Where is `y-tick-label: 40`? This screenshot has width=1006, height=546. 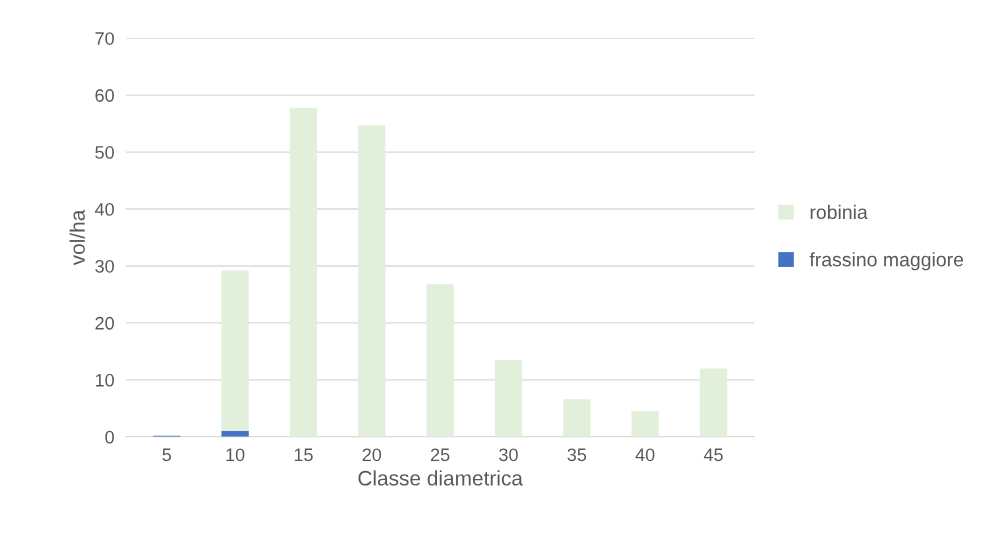 y-tick-label: 40 is located at coordinates (104, 209).